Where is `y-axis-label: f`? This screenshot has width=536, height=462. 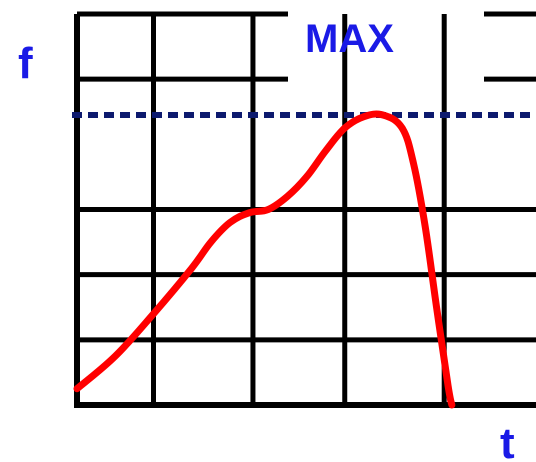
y-axis-label: f is located at coordinates (25, 63).